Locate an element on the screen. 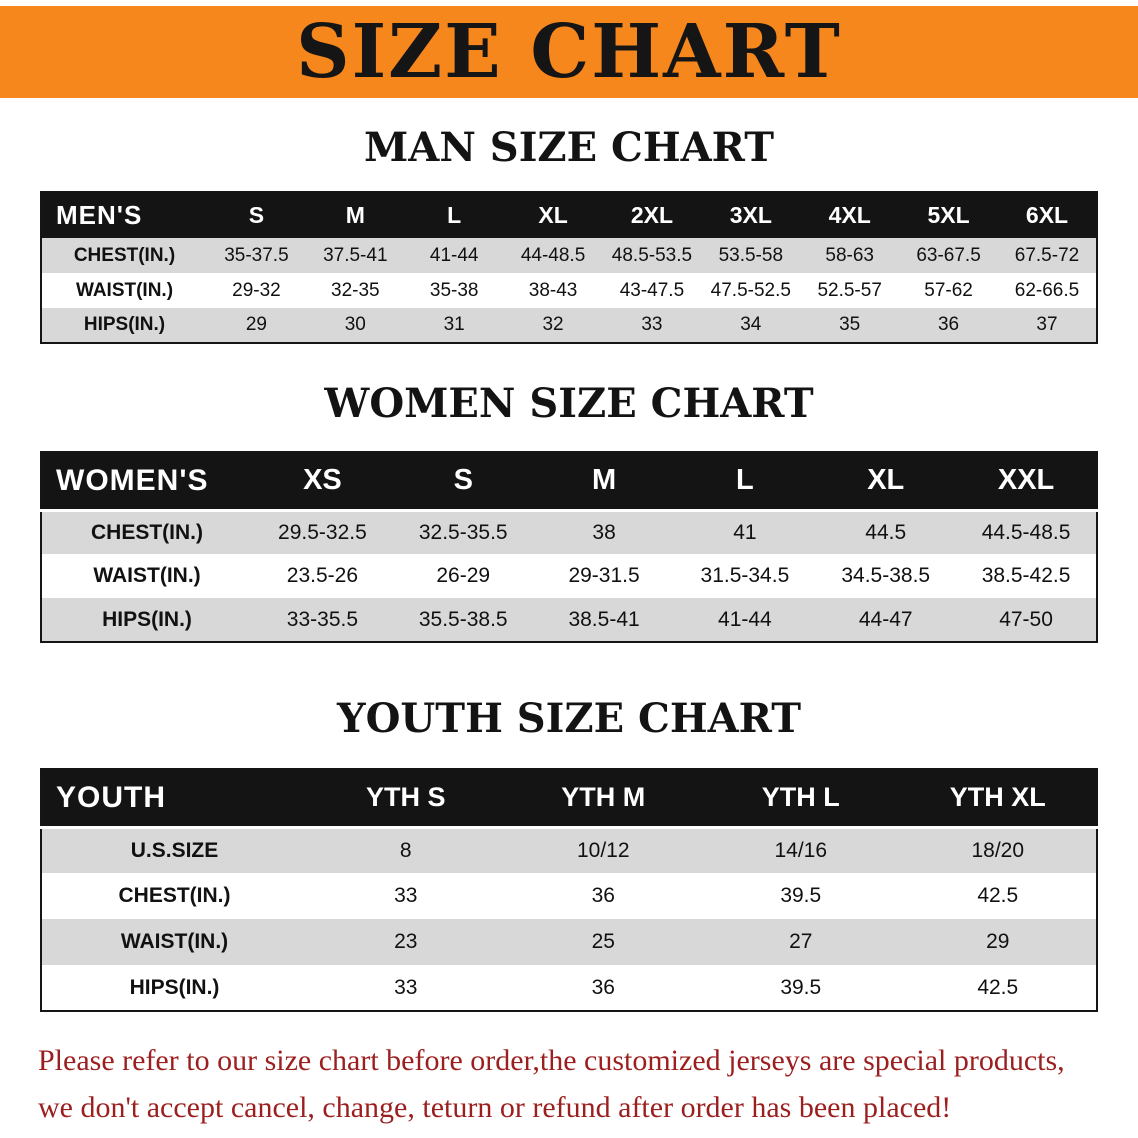  measurement-value: 31.5-34.5 is located at coordinates (745, 575).